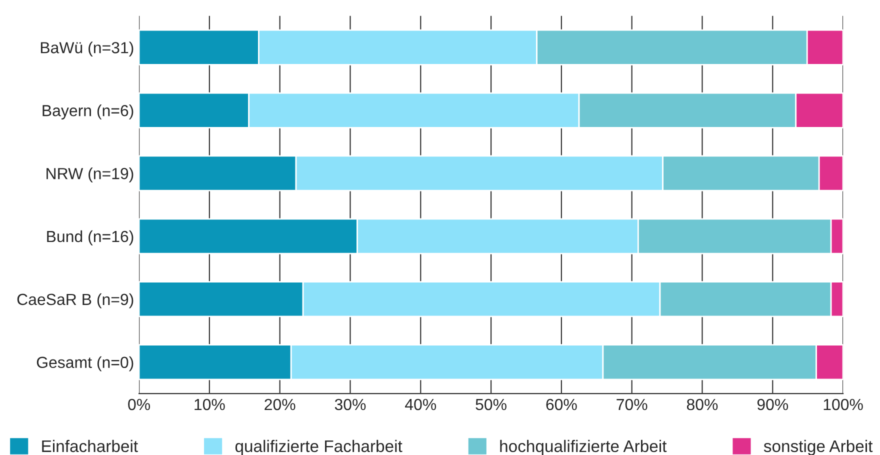 The height and width of the screenshot is (455, 880). Describe the element at coordinates (139, 404) in the screenshot. I see `x-tick-label: 0%` at that location.